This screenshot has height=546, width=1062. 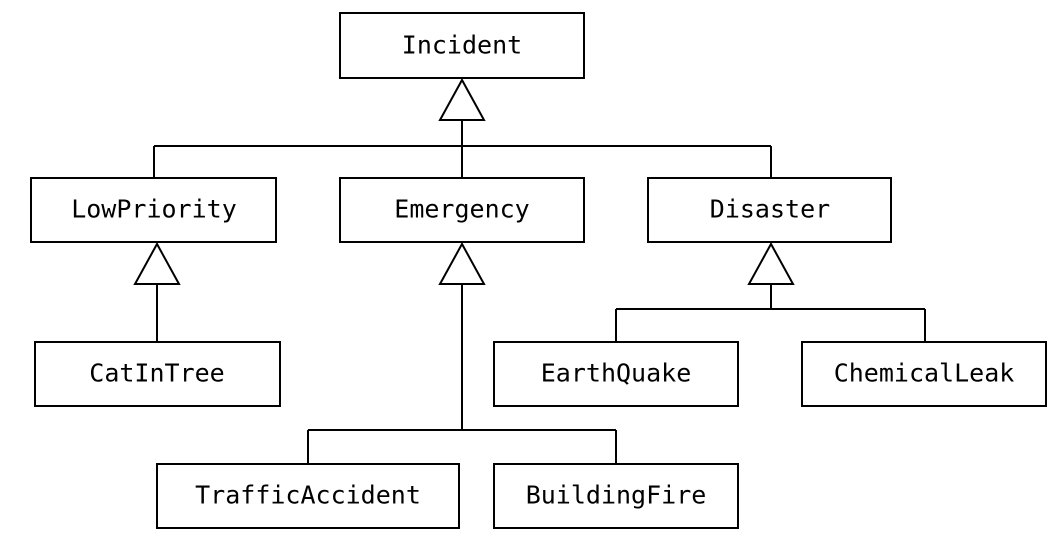 I want to click on class-chemicalleak: ChemicalLeak, so click(x=924, y=374).